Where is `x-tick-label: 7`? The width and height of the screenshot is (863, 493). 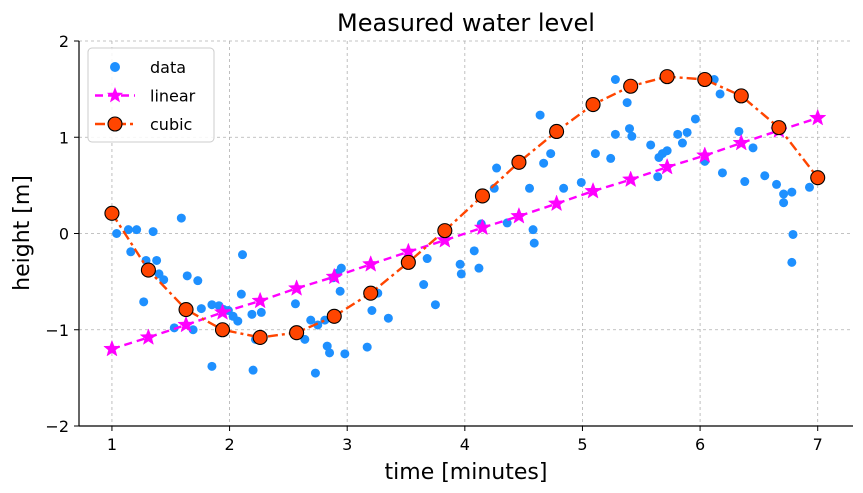 x-tick-label: 7 is located at coordinates (818, 444).